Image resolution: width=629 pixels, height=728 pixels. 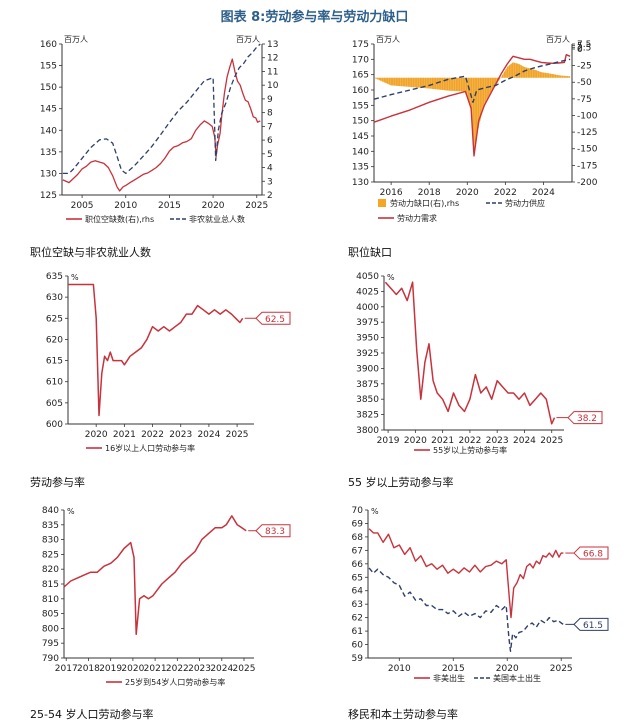 What do you see at coordinates (54, 340) in the screenshot?
I see `y-tick-label: 620` at bounding box center [54, 340].